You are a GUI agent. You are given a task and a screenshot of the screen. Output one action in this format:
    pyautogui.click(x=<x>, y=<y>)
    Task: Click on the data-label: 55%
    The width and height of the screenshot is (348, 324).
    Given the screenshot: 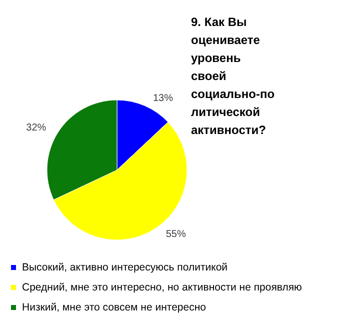 What is the action you would take?
    pyautogui.click(x=176, y=234)
    